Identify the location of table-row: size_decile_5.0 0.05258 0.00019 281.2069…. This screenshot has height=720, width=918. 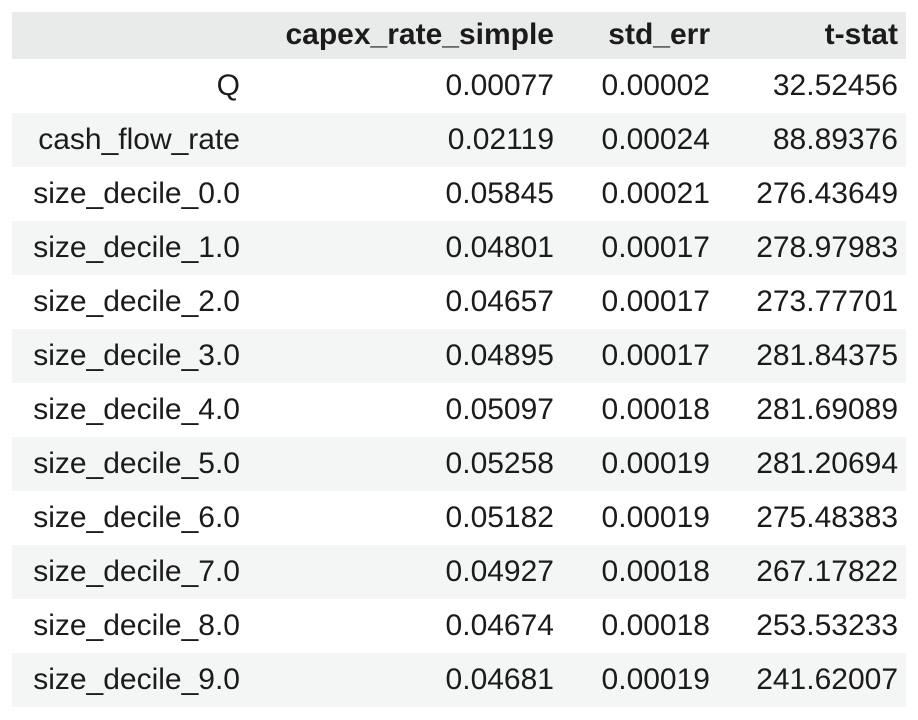
(459, 464).